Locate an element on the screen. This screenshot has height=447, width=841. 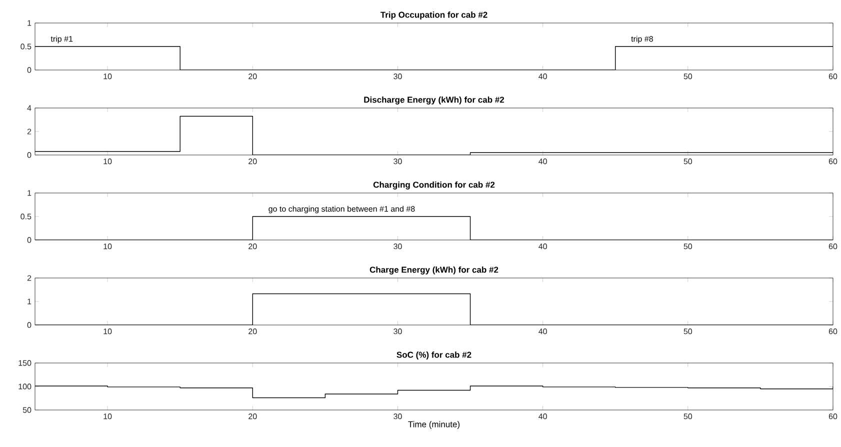
annotation: trip #8 is located at coordinates (642, 40).